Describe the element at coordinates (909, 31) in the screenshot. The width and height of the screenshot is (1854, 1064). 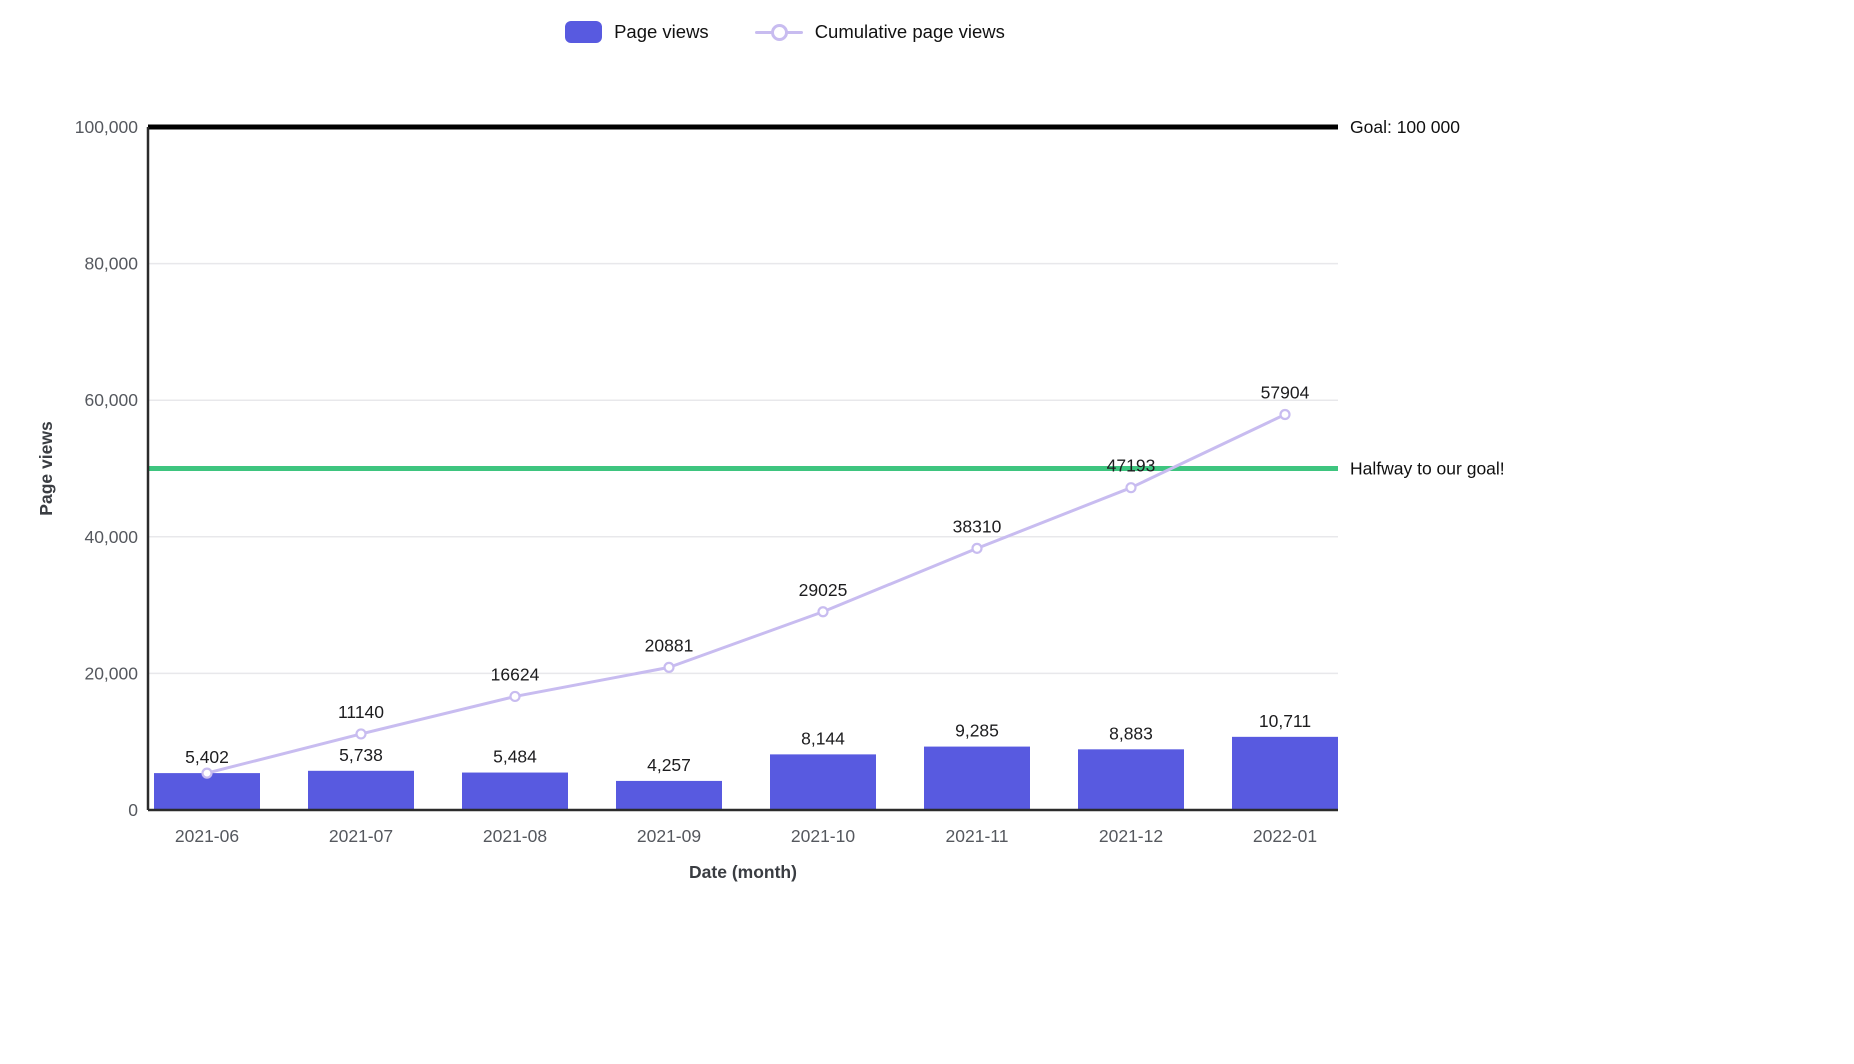
I see `legend-label-cumulative: Cumulative page views` at that location.